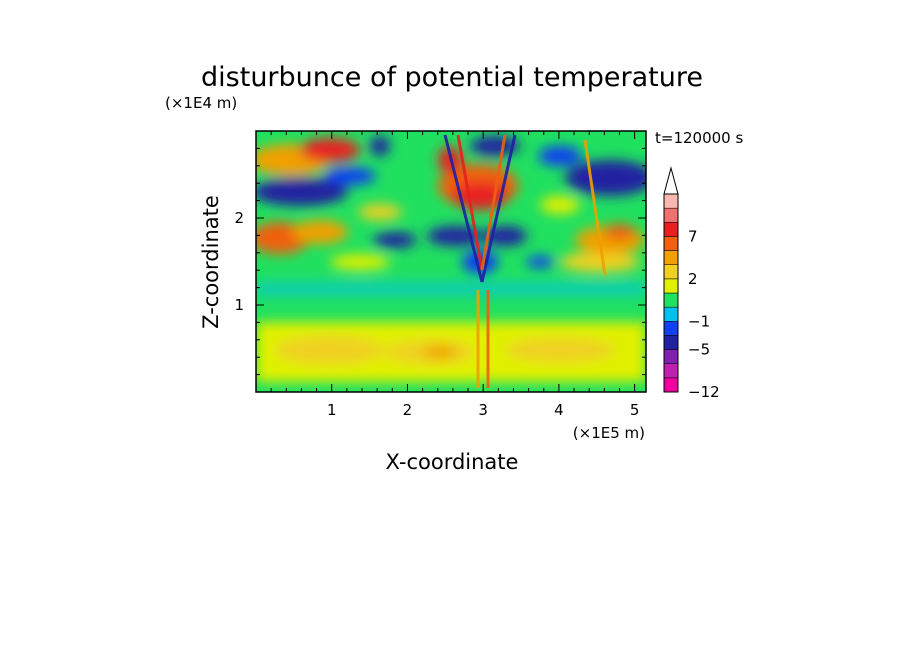 This screenshot has height=654, width=904. Describe the element at coordinates (201, 103) in the screenshot. I see `y-unit-label: (×1E4 m)` at that location.